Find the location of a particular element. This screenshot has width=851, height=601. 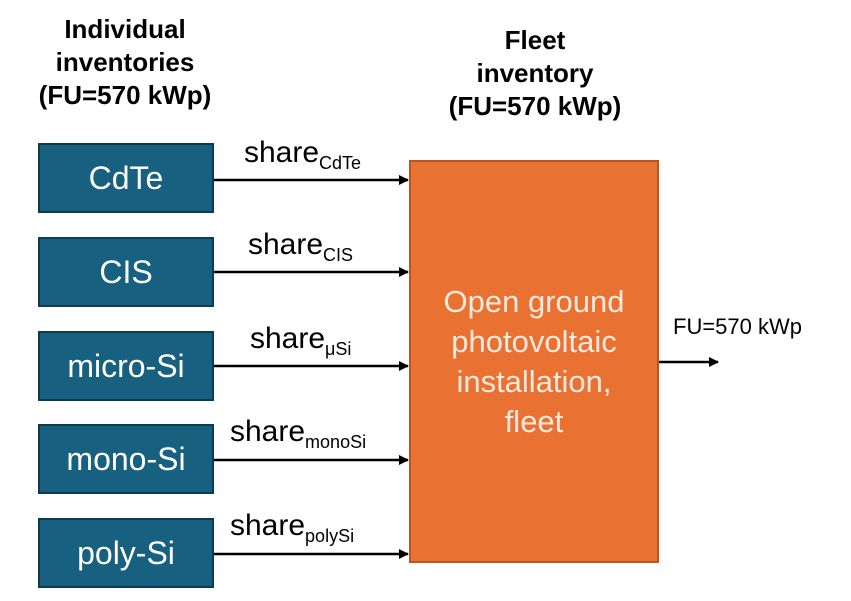

heading-line: inventory is located at coordinates (535, 73).